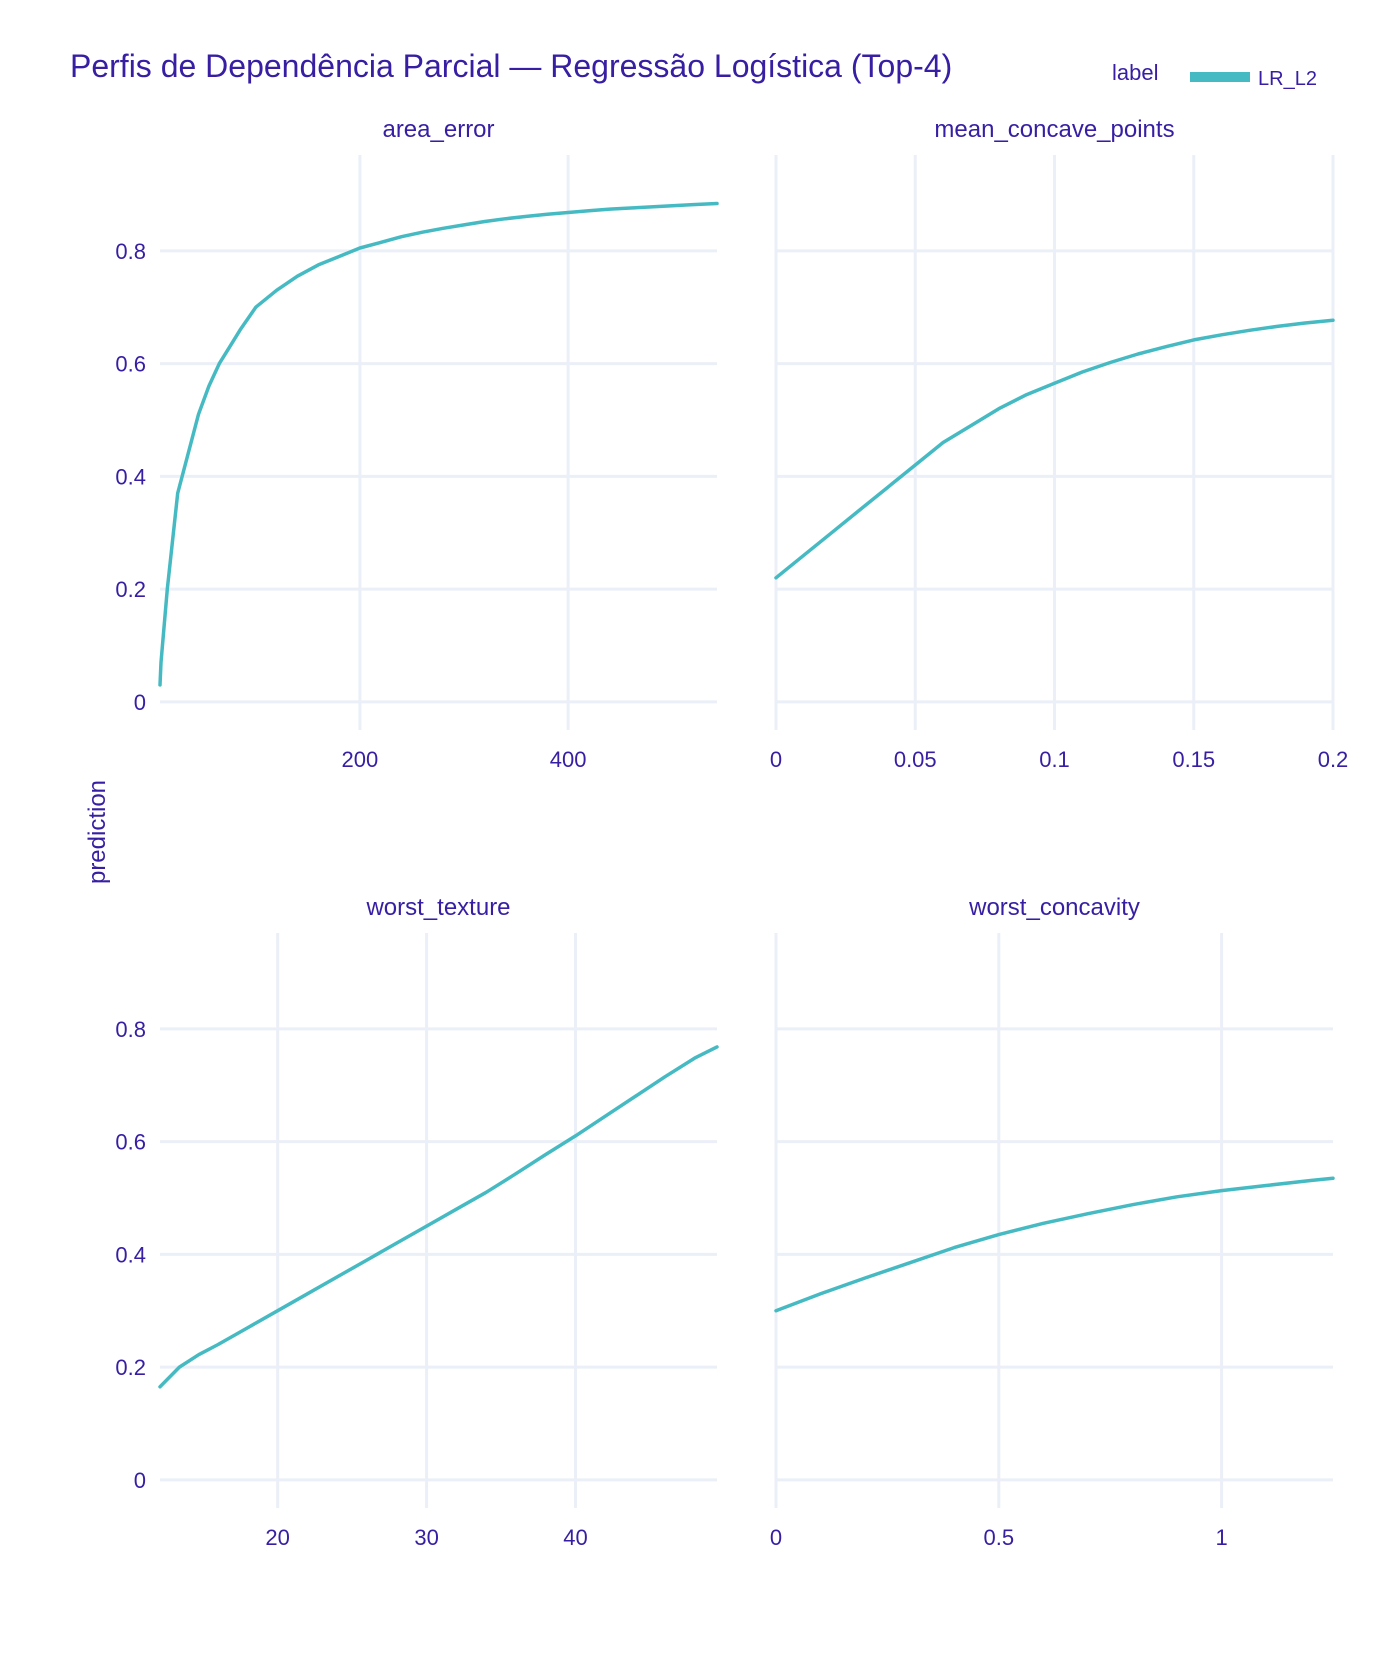 Image resolution: width=1400 pixels, height=1658 pixels. I want to click on panel-title: worst_concavity, so click(1054, 907).